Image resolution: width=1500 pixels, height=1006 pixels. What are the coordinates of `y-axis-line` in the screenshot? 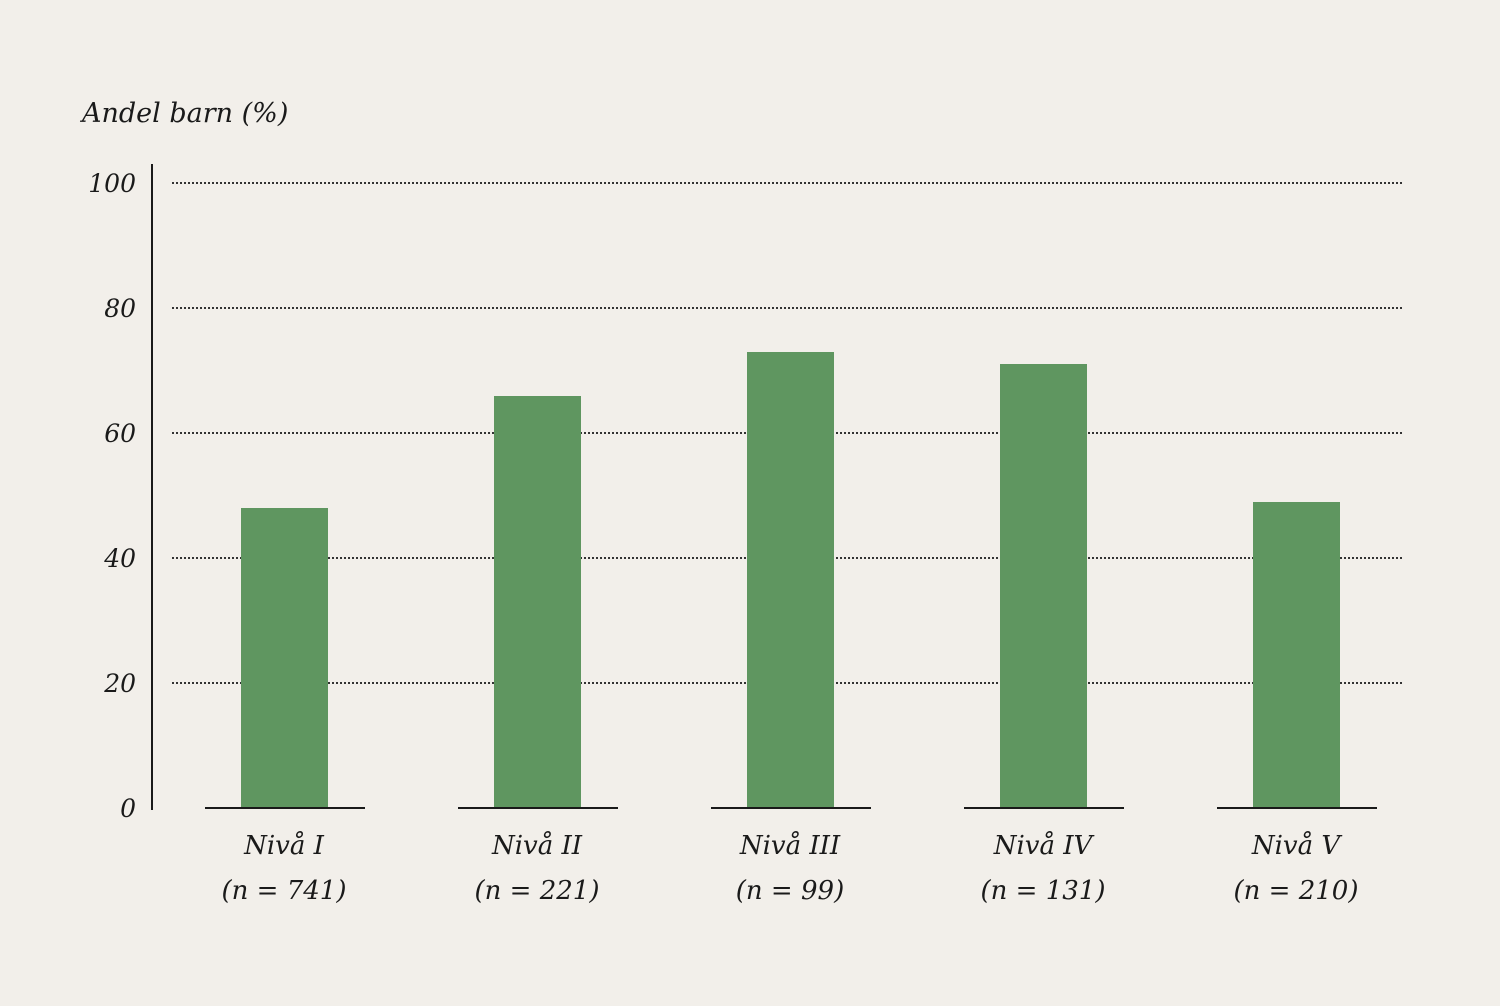 It's located at (152, 487).